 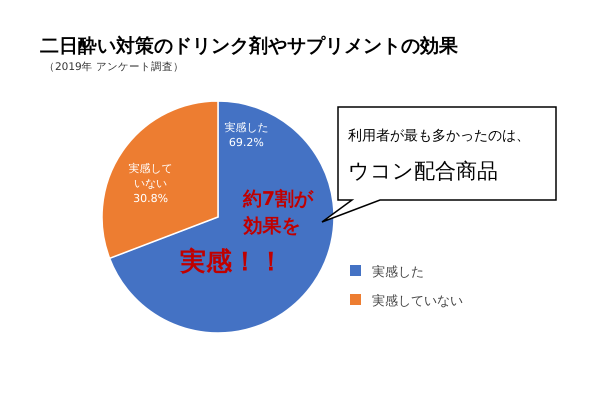 What do you see at coordinates (114, 66) in the screenshot?
I see `chart-subtitle: （2019年 アンケート調査）` at bounding box center [114, 66].